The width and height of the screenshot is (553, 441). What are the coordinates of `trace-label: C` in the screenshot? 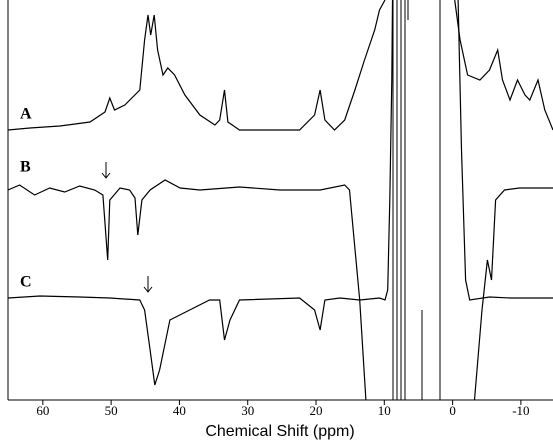 It's located at (26, 282).